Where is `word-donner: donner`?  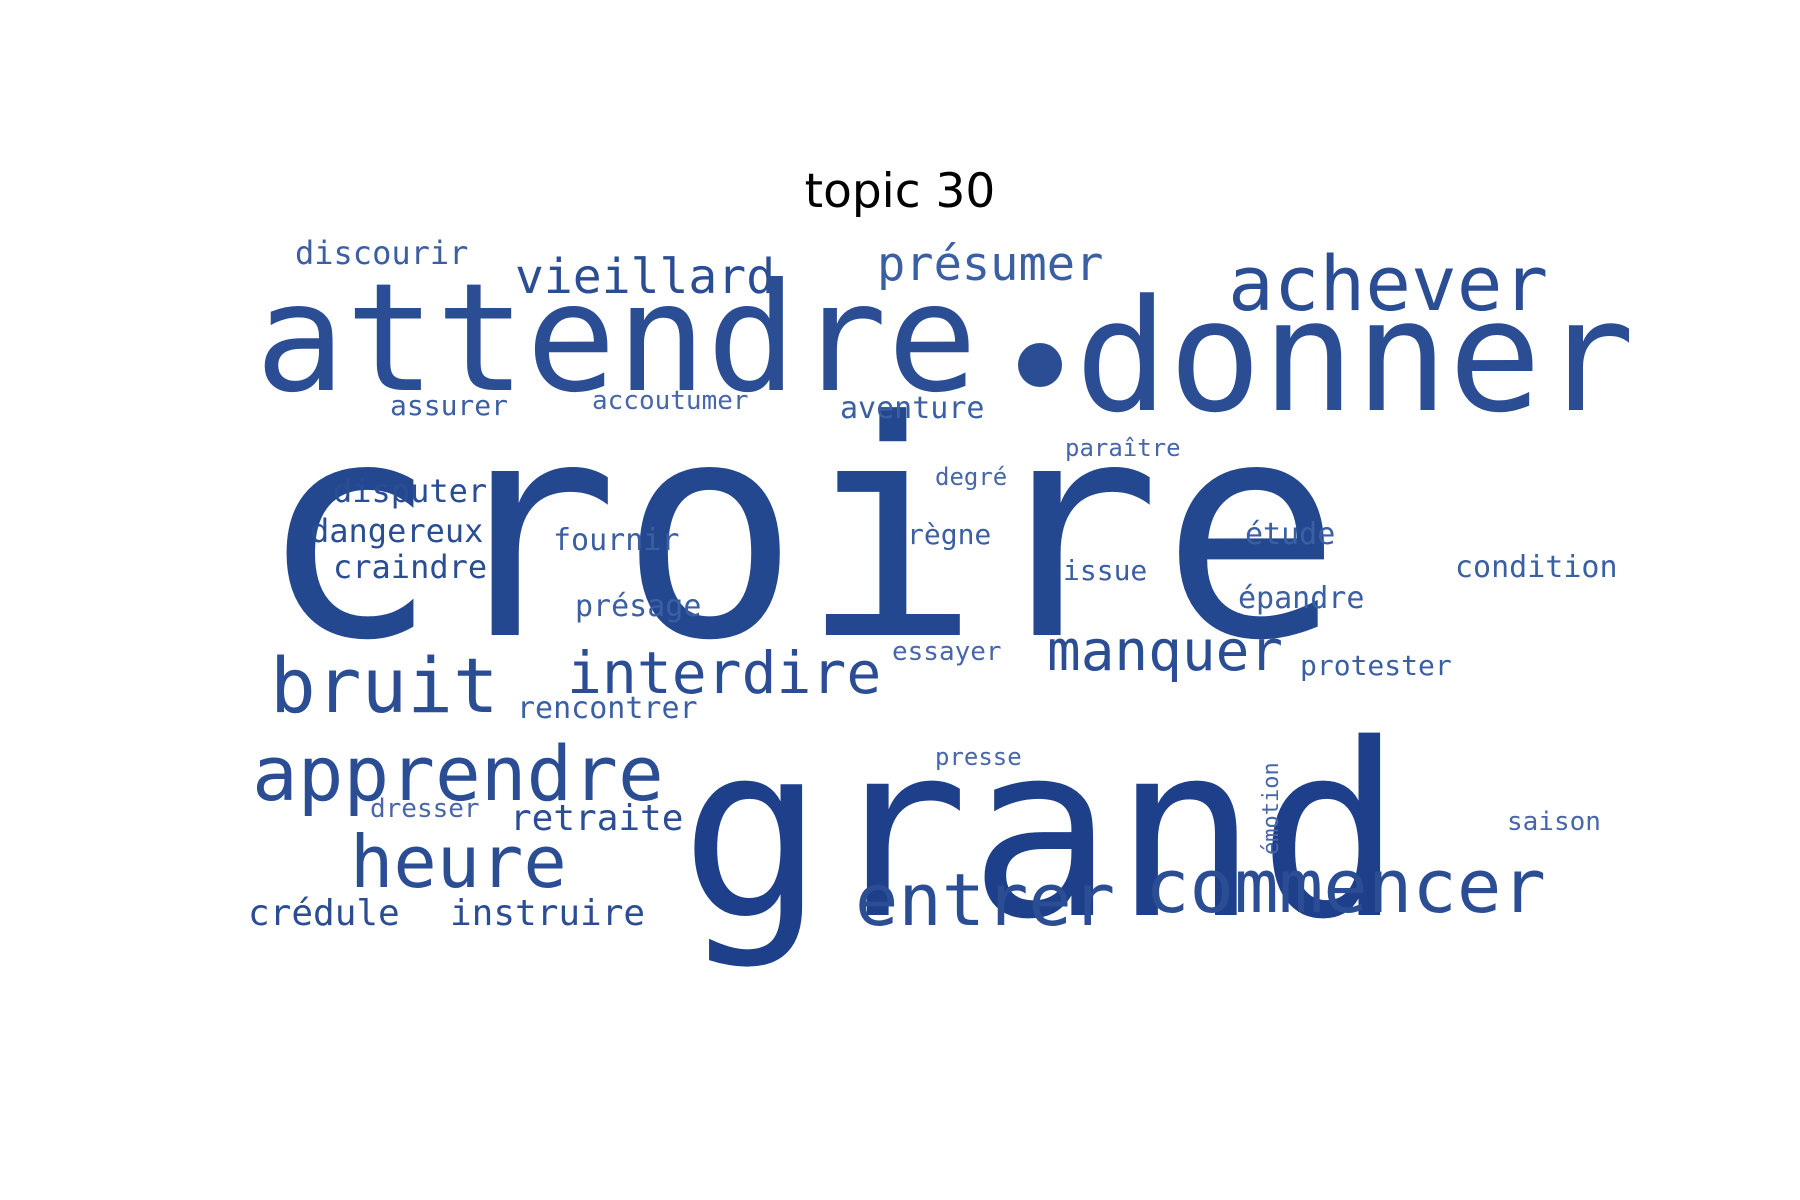 word-donner: donner is located at coordinates (1355, 356).